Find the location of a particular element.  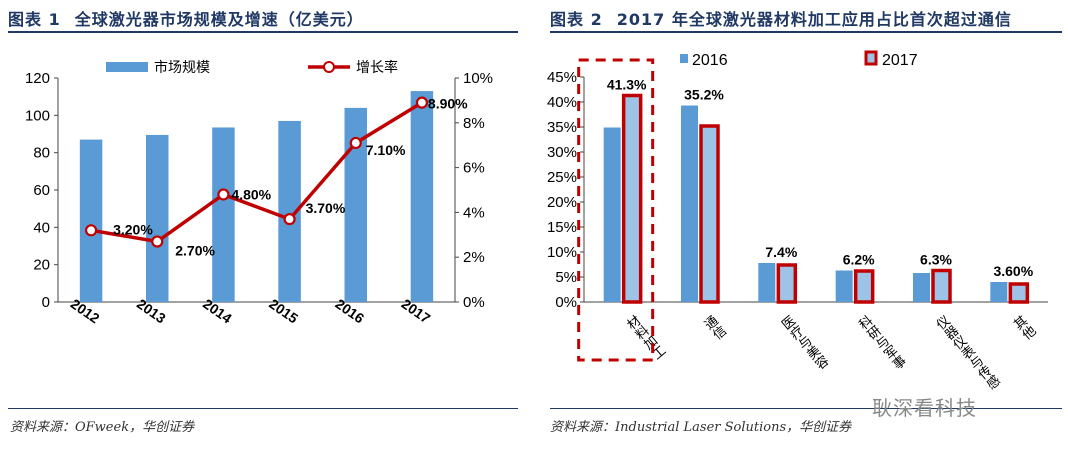

y-tick-label: 10% is located at coordinates (562, 252).